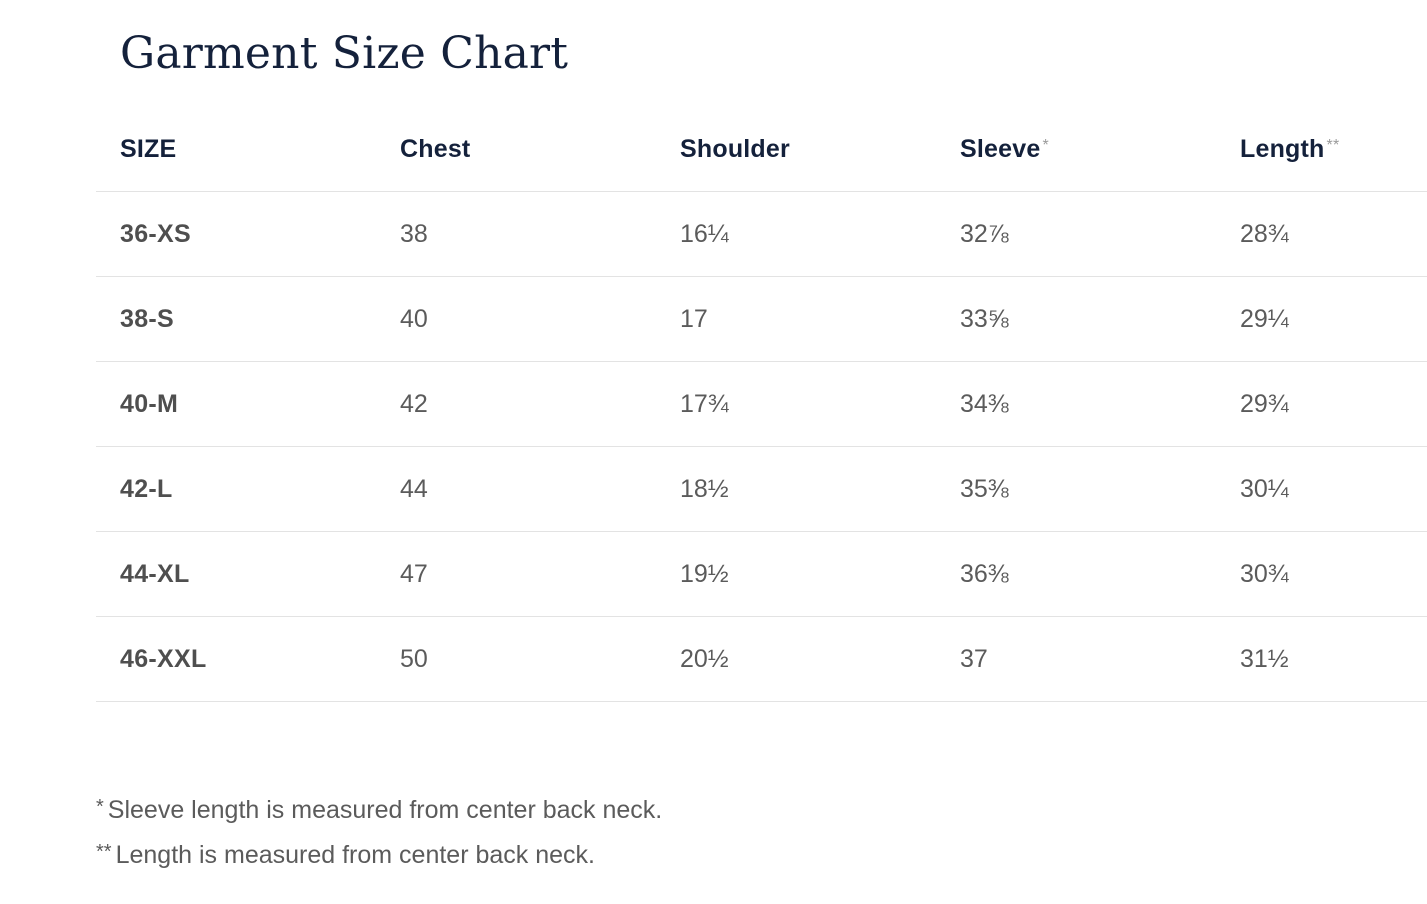 Image resolution: width=1427 pixels, height=904 pixels. I want to click on size-cell: 36-XS, so click(155, 233).